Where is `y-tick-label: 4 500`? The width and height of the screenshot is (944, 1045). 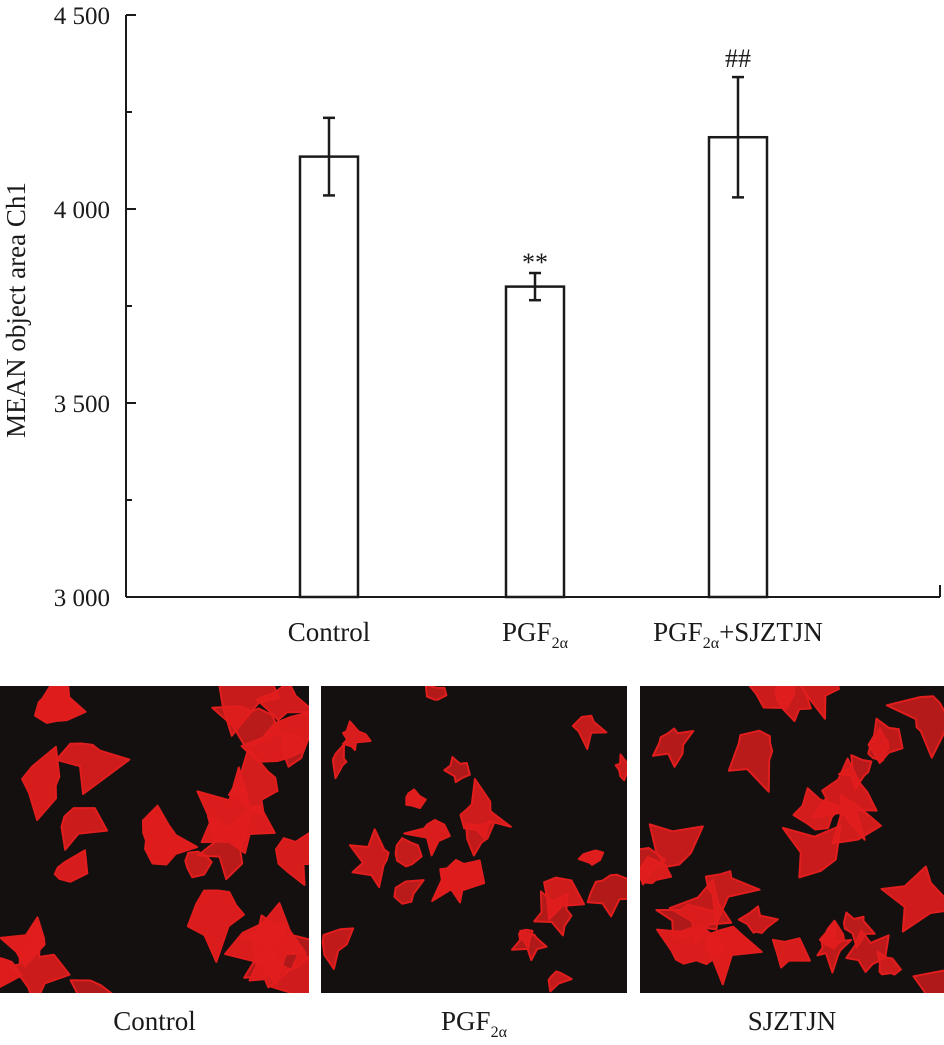
y-tick-label: 4 500 is located at coordinates (82, 16).